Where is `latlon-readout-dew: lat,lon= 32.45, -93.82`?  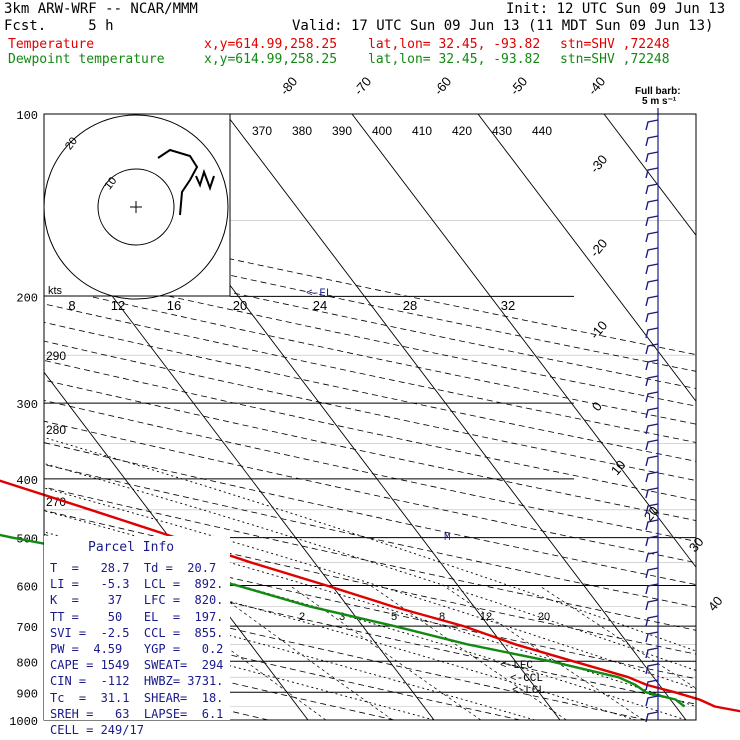 latlon-readout-dew: lat,lon= 32.45, -93.82 is located at coordinates (454, 59).